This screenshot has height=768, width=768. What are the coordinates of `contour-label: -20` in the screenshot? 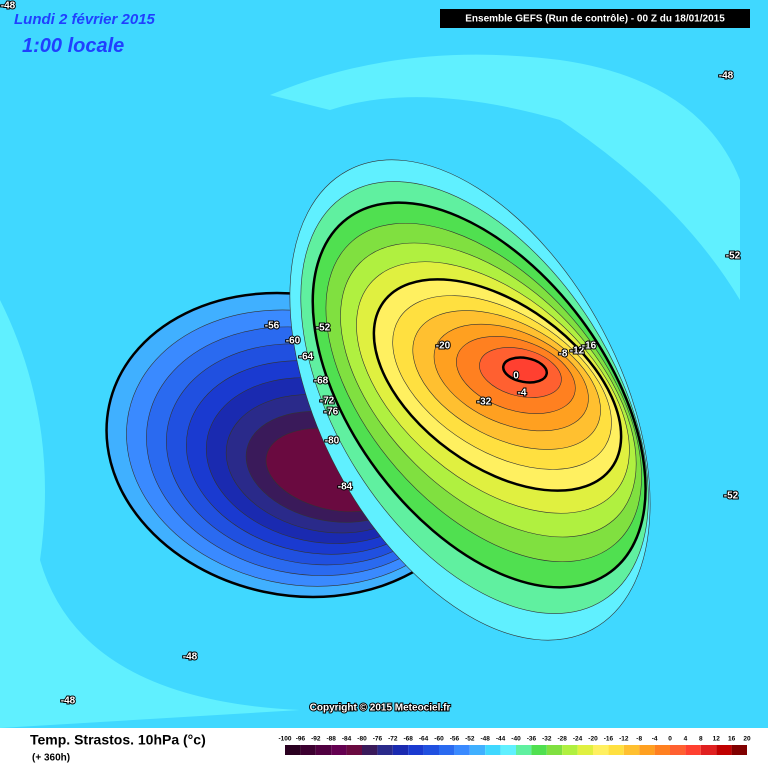 It's located at (443, 346).